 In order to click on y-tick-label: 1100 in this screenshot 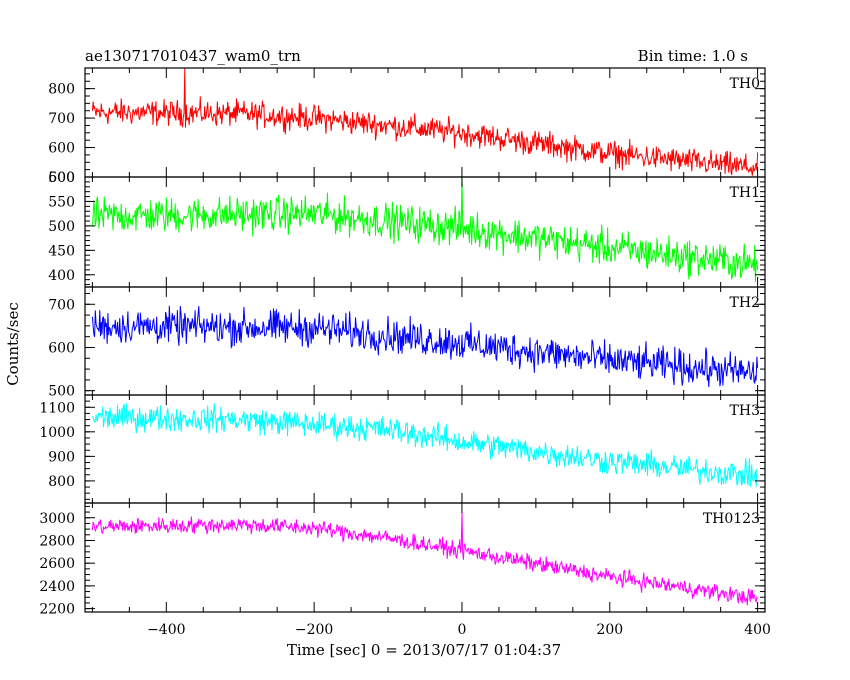, I will do `click(57, 408)`.